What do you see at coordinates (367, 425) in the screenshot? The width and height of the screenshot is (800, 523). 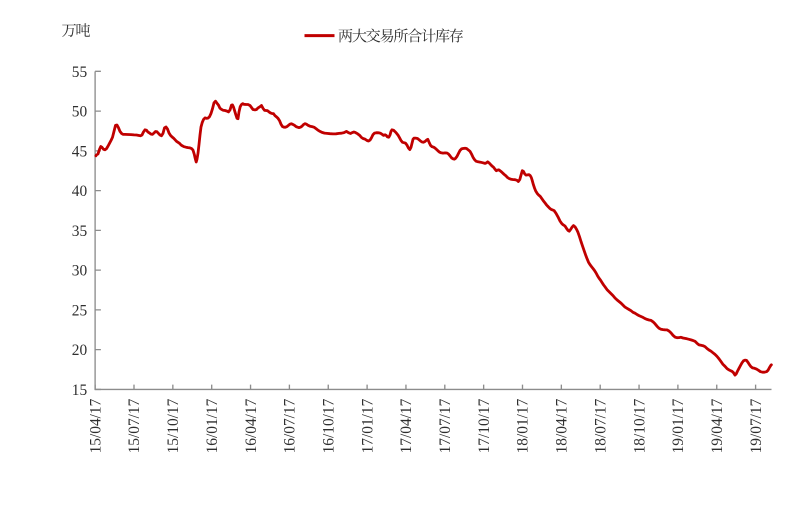 I see `svg-text: 17/01/17` at bounding box center [367, 425].